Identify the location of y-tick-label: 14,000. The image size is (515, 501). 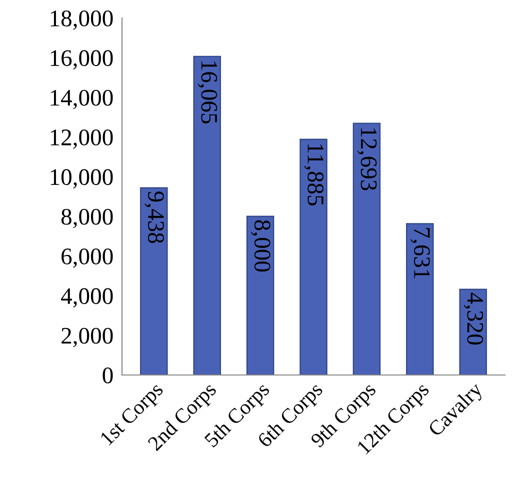
(81, 100).